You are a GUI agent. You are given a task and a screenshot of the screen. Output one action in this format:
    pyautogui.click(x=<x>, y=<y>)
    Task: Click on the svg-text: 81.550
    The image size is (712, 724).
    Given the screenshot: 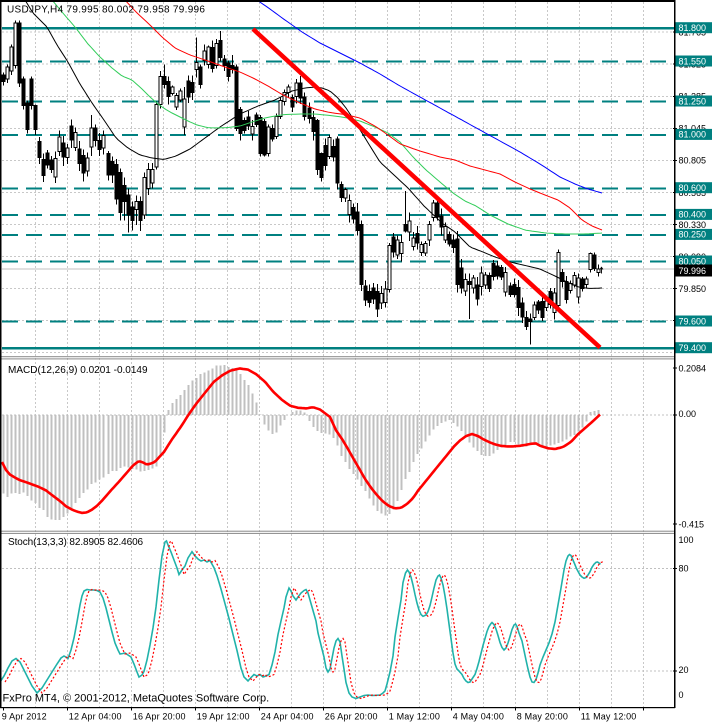 What is the action you would take?
    pyautogui.click(x=693, y=61)
    